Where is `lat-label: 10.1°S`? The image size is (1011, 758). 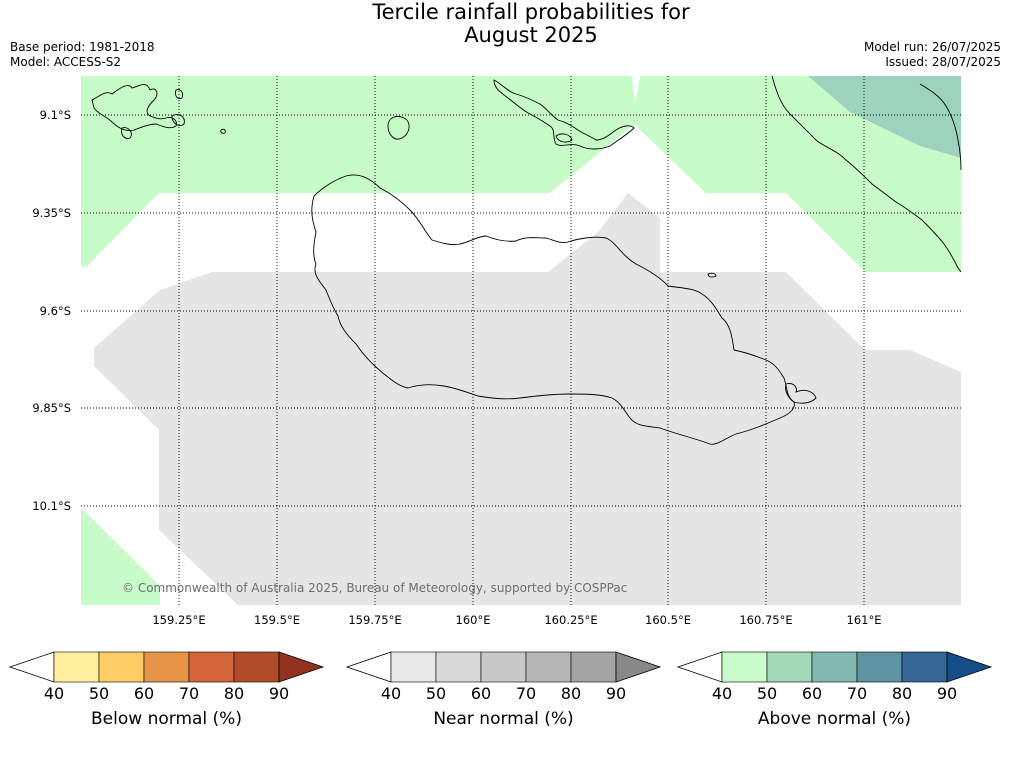 lat-label: 10.1°S is located at coordinates (51, 506).